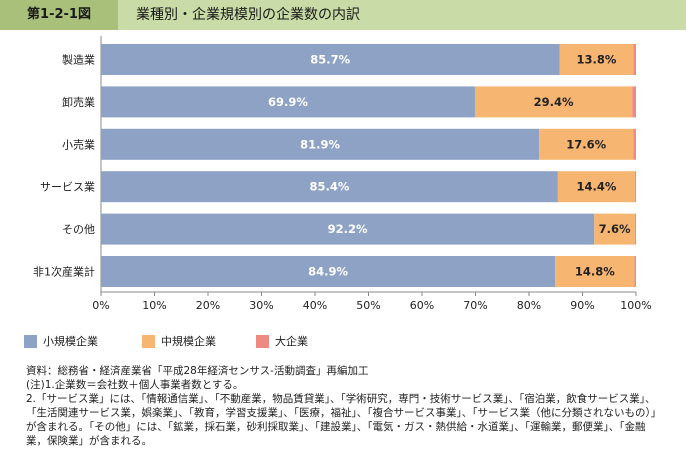  I want to click on data-label: 85.7%, so click(330, 60).